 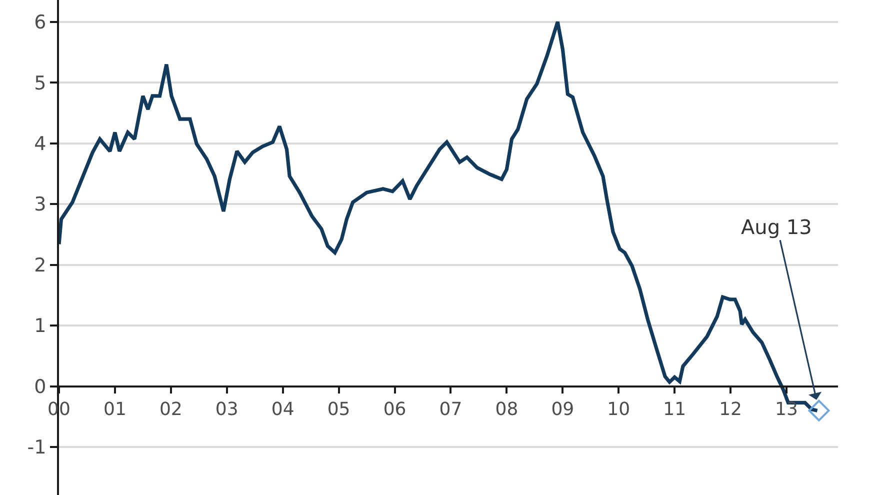 What do you see at coordinates (40, 387) in the screenshot?
I see `y-tick-label: 0` at bounding box center [40, 387].